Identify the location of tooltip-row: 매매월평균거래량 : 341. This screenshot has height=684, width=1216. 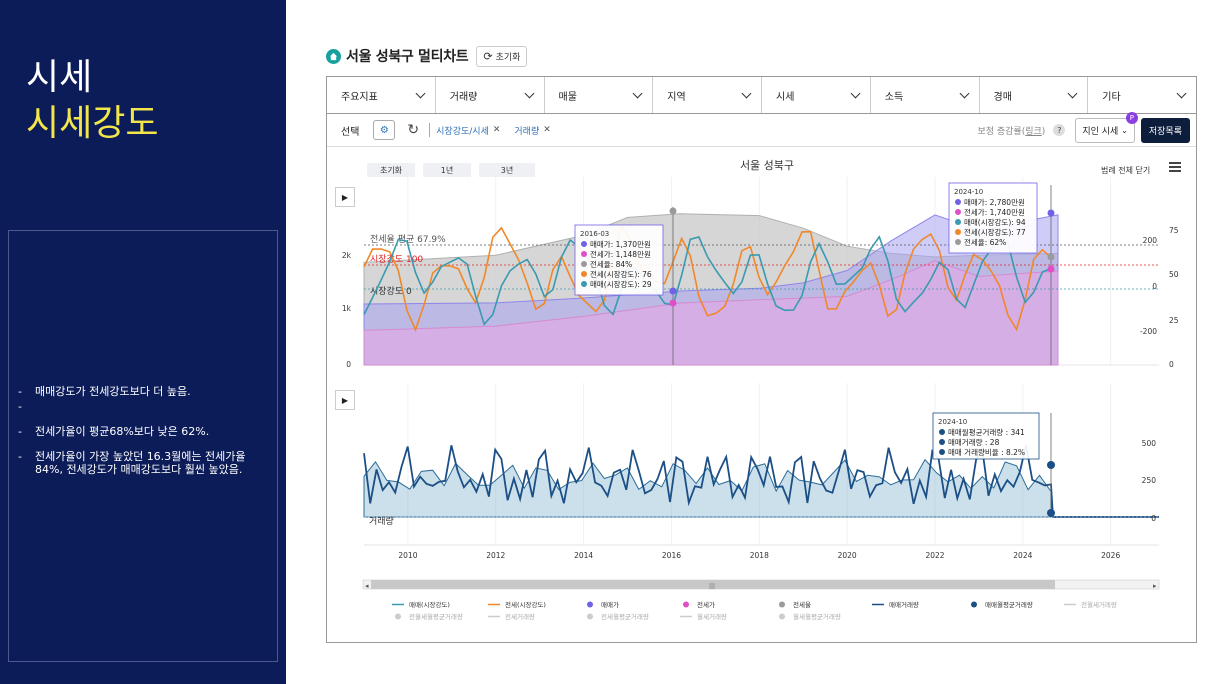
(986, 432).